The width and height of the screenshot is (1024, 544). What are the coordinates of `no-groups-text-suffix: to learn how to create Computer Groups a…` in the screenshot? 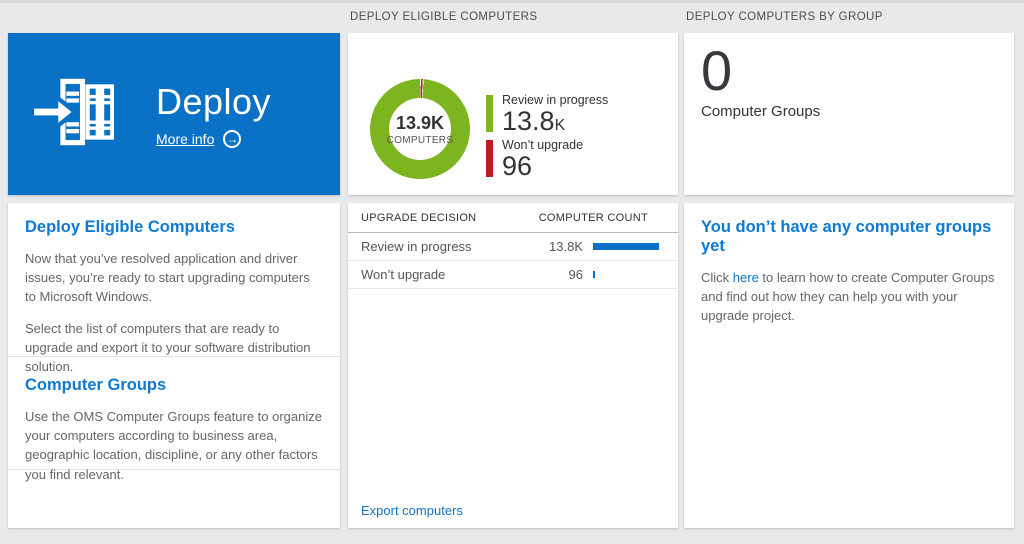 It's located at (848, 297).